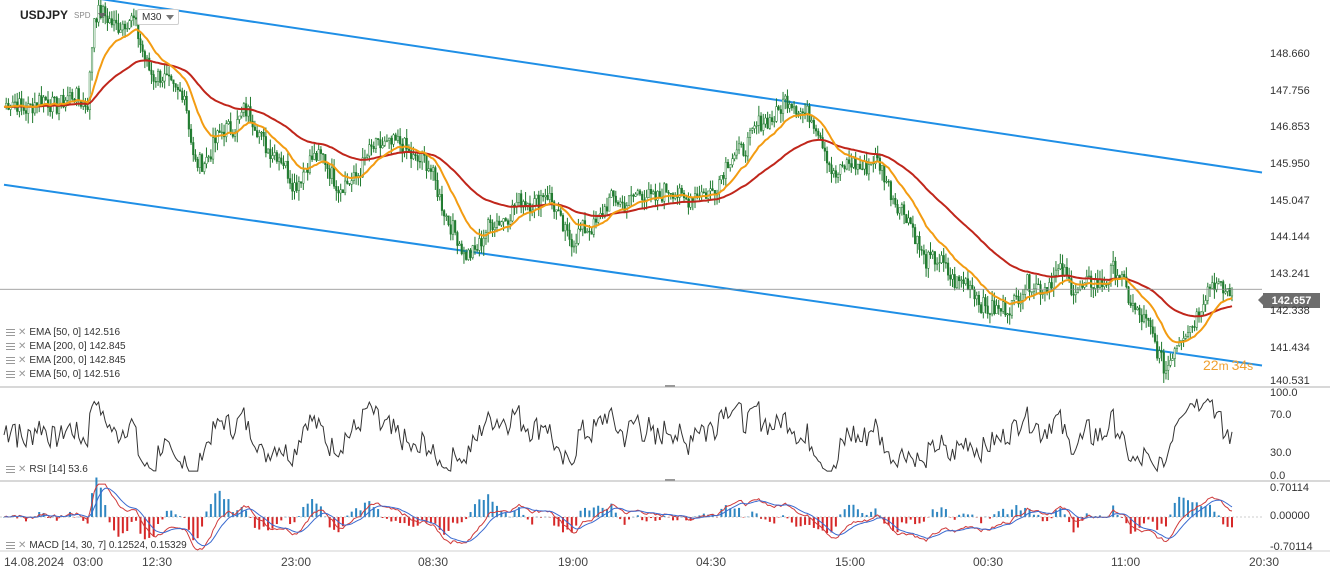 The height and width of the screenshot is (578, 1330). I want to click on legend-ema-1: ✕ EMA [50, 0] 142.516, so click(63, 332).